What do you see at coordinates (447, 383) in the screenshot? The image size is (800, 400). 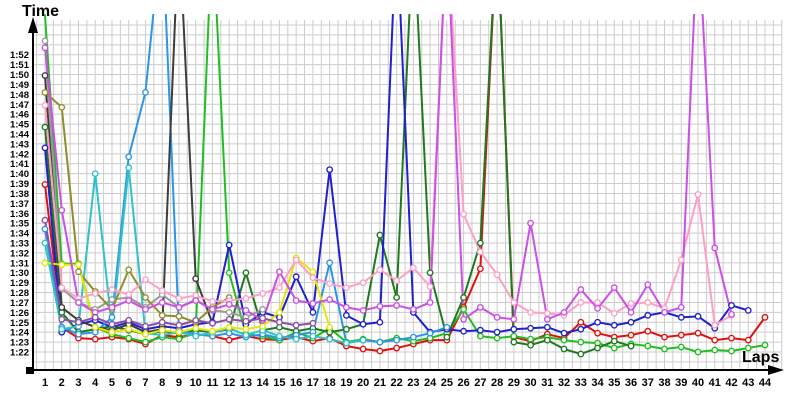 I see `x-tick-label: 25` at bounding box center [447, 383].